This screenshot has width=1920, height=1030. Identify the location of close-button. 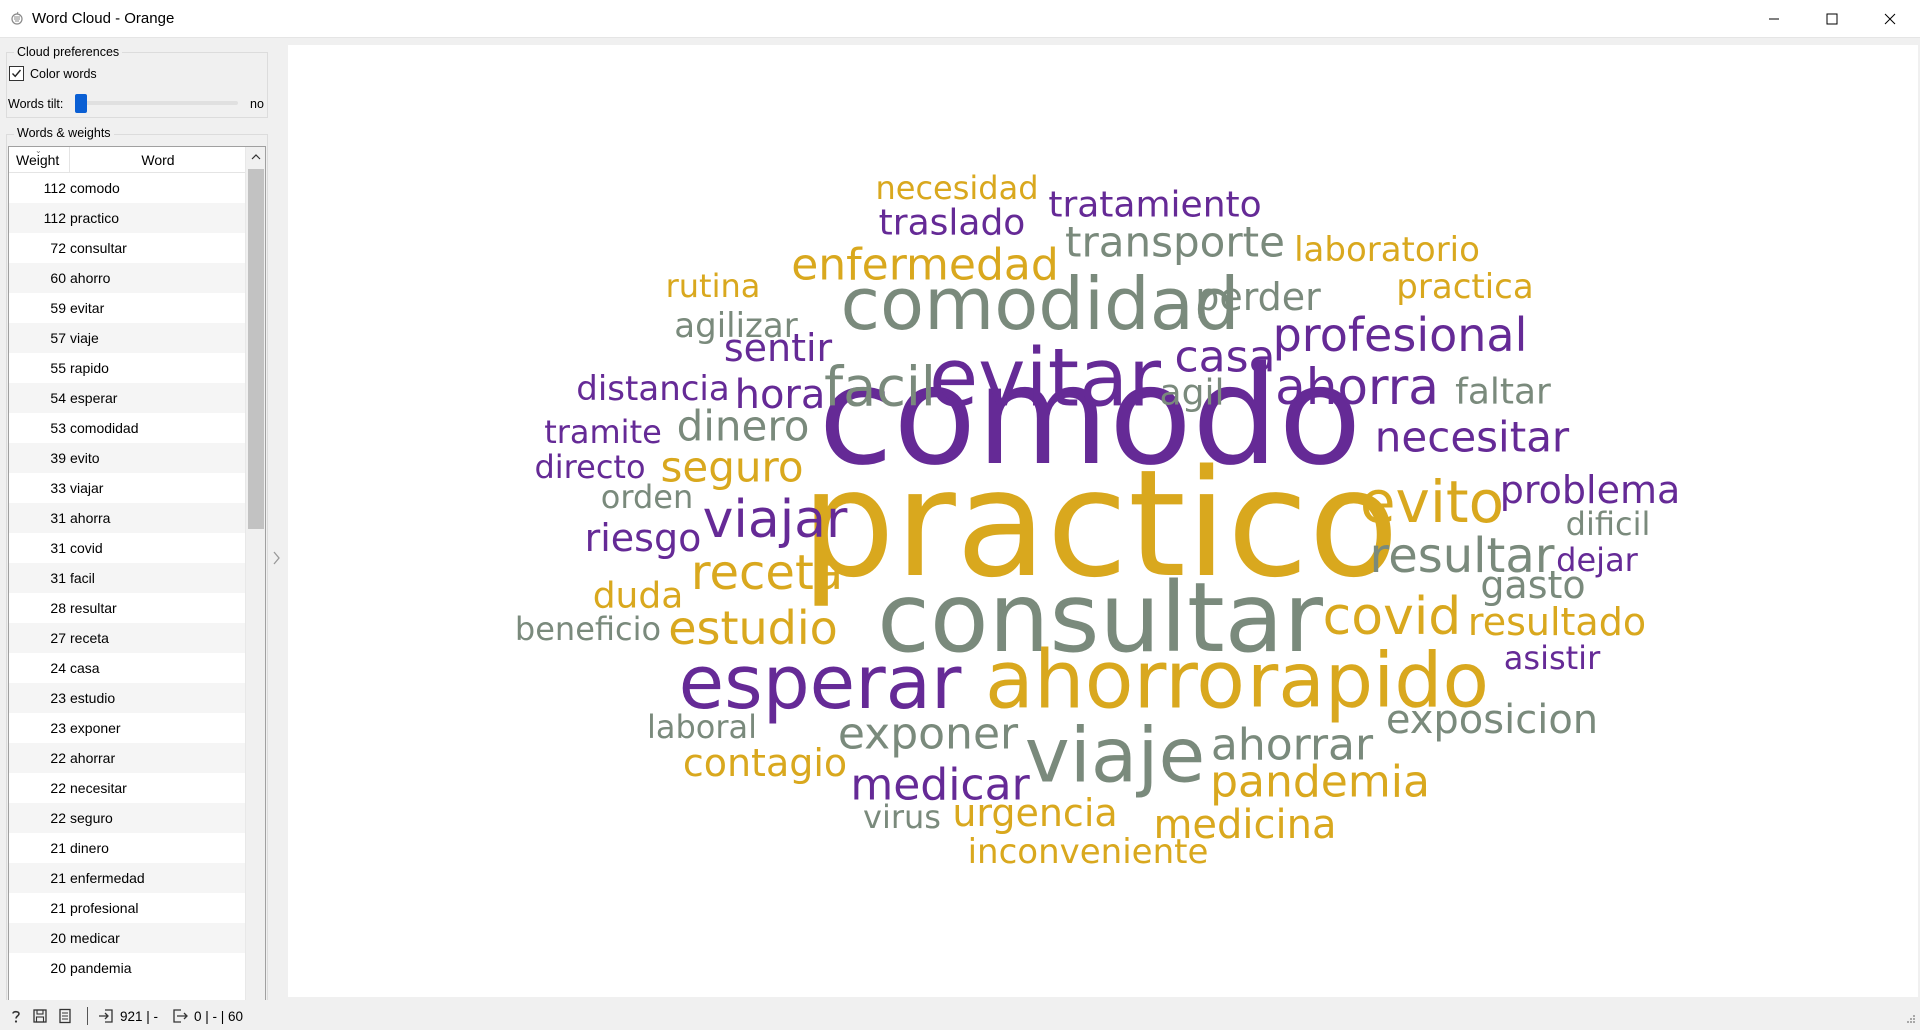
(1890, 19).